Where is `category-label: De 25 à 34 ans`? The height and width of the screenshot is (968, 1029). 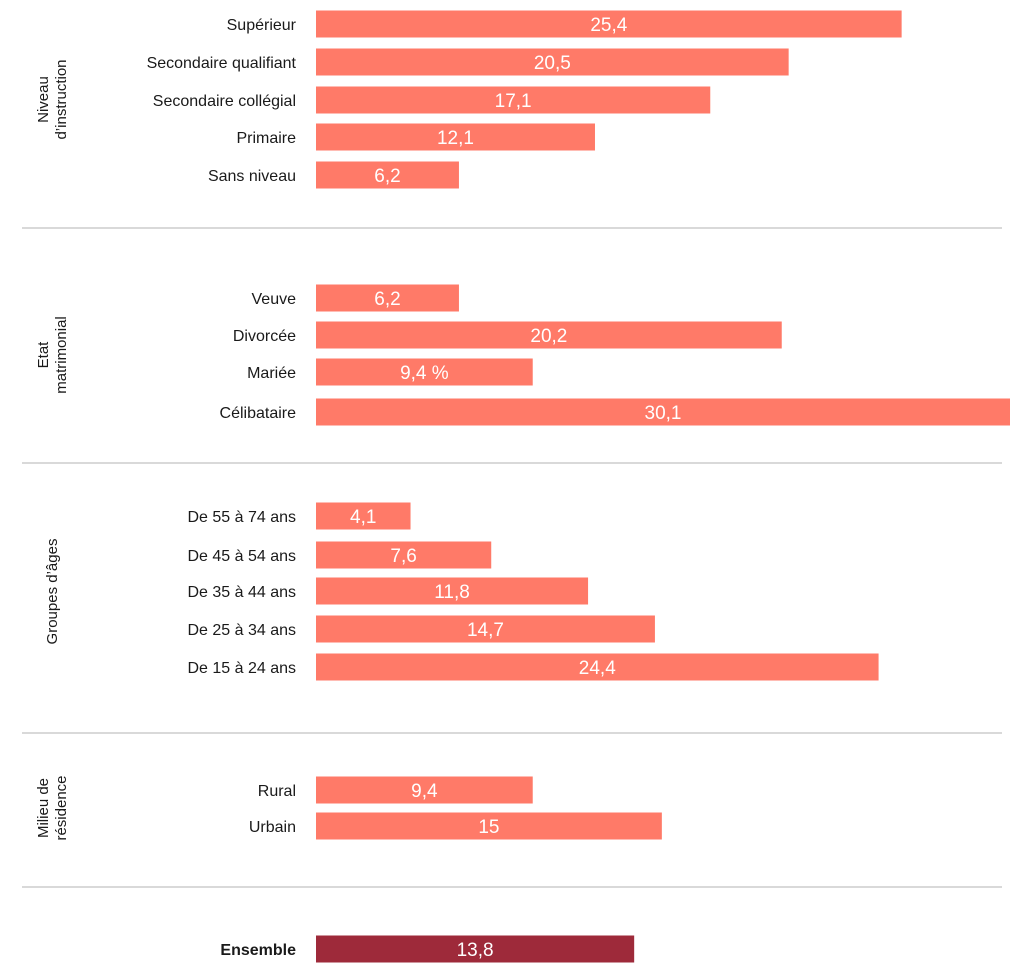
category-label: De 25 à 34 ans is located at coordinates (241, 630).